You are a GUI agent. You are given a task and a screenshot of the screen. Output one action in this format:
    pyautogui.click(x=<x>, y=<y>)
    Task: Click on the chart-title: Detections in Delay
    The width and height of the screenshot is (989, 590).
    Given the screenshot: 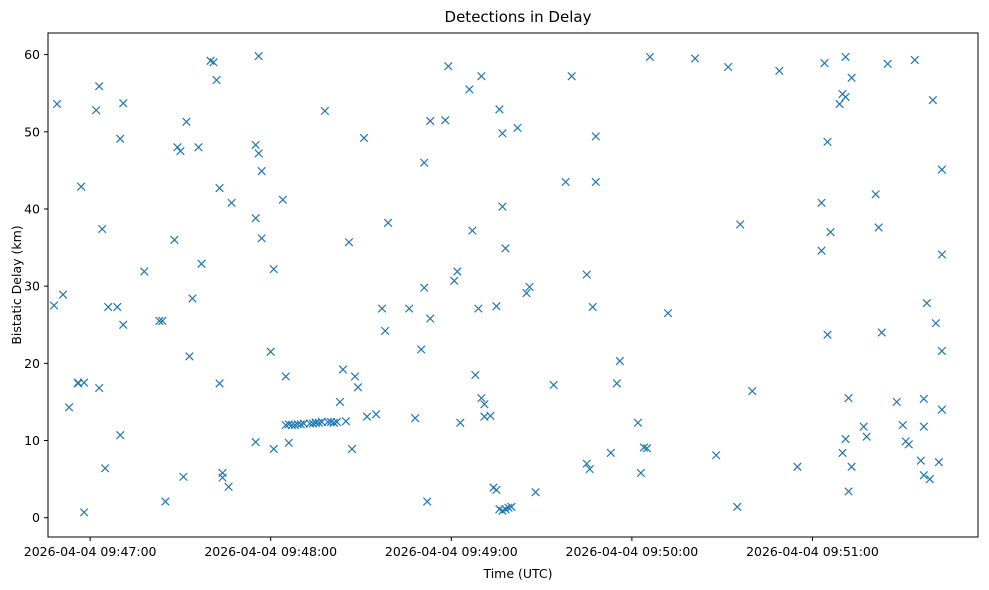 What is the action you would take?
    pyautogui.click(x=518, y=17)
    